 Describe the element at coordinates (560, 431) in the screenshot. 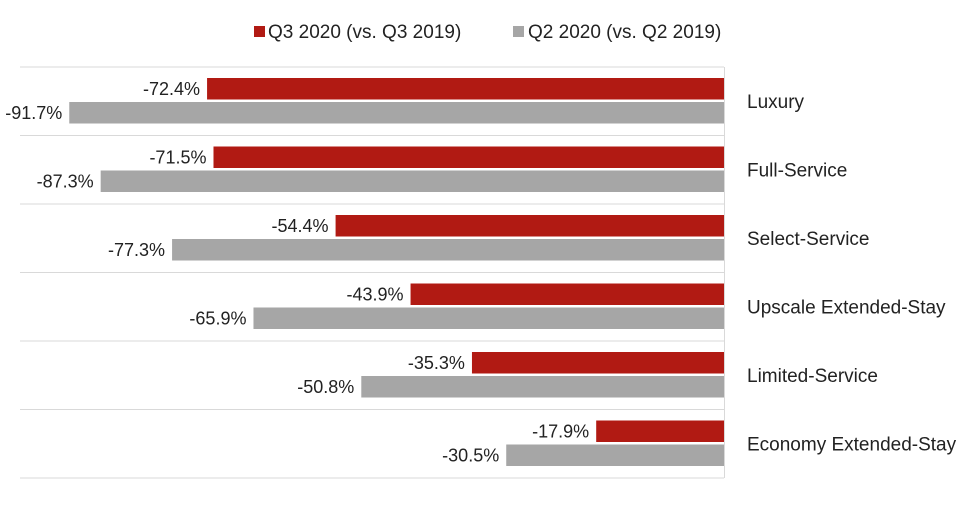

I see `data-label-economy-extended-stay-series-1: -17.9%` at that location.